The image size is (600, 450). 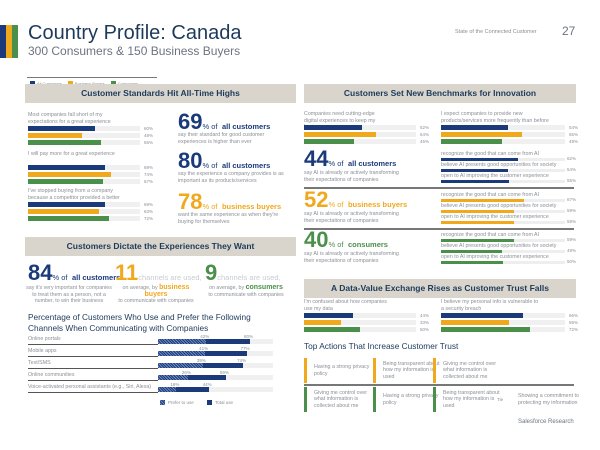 I want to click on ai-item-value: 49%, so click(x=572, y=250).